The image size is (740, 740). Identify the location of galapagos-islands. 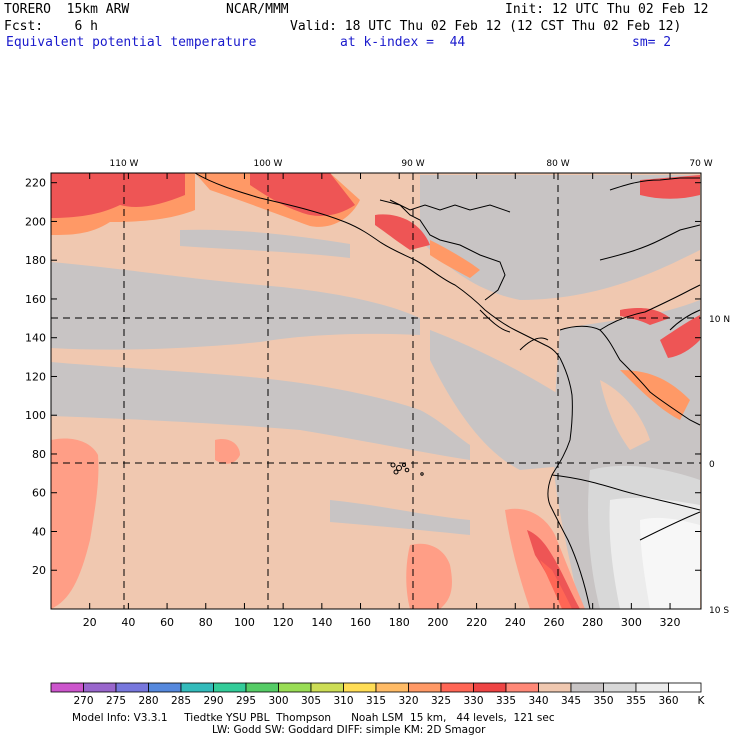
(407, 469).